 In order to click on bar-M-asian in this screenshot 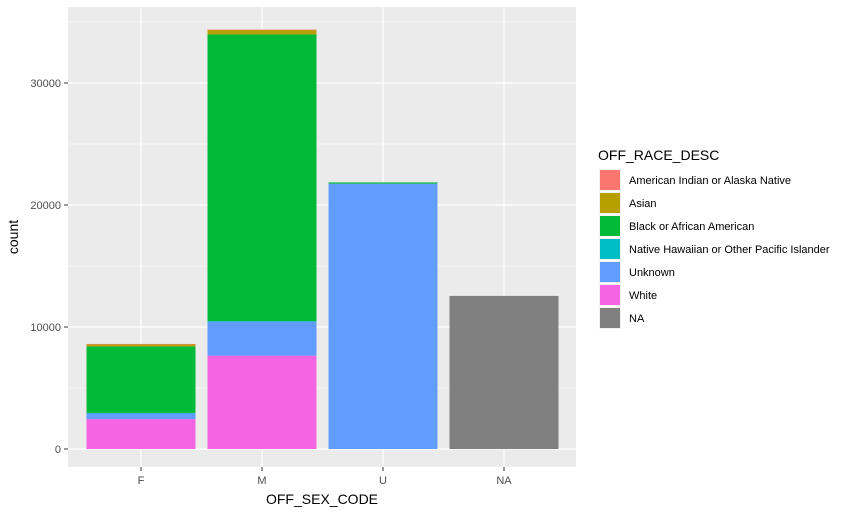, I will do `click(262, 32)`.